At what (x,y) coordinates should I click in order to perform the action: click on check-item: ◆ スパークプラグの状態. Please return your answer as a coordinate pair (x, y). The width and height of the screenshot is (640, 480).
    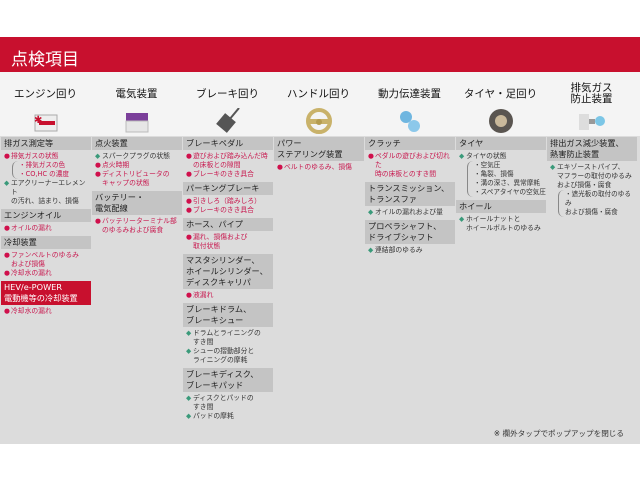
    Looking at the image, I should click on (138, 156).